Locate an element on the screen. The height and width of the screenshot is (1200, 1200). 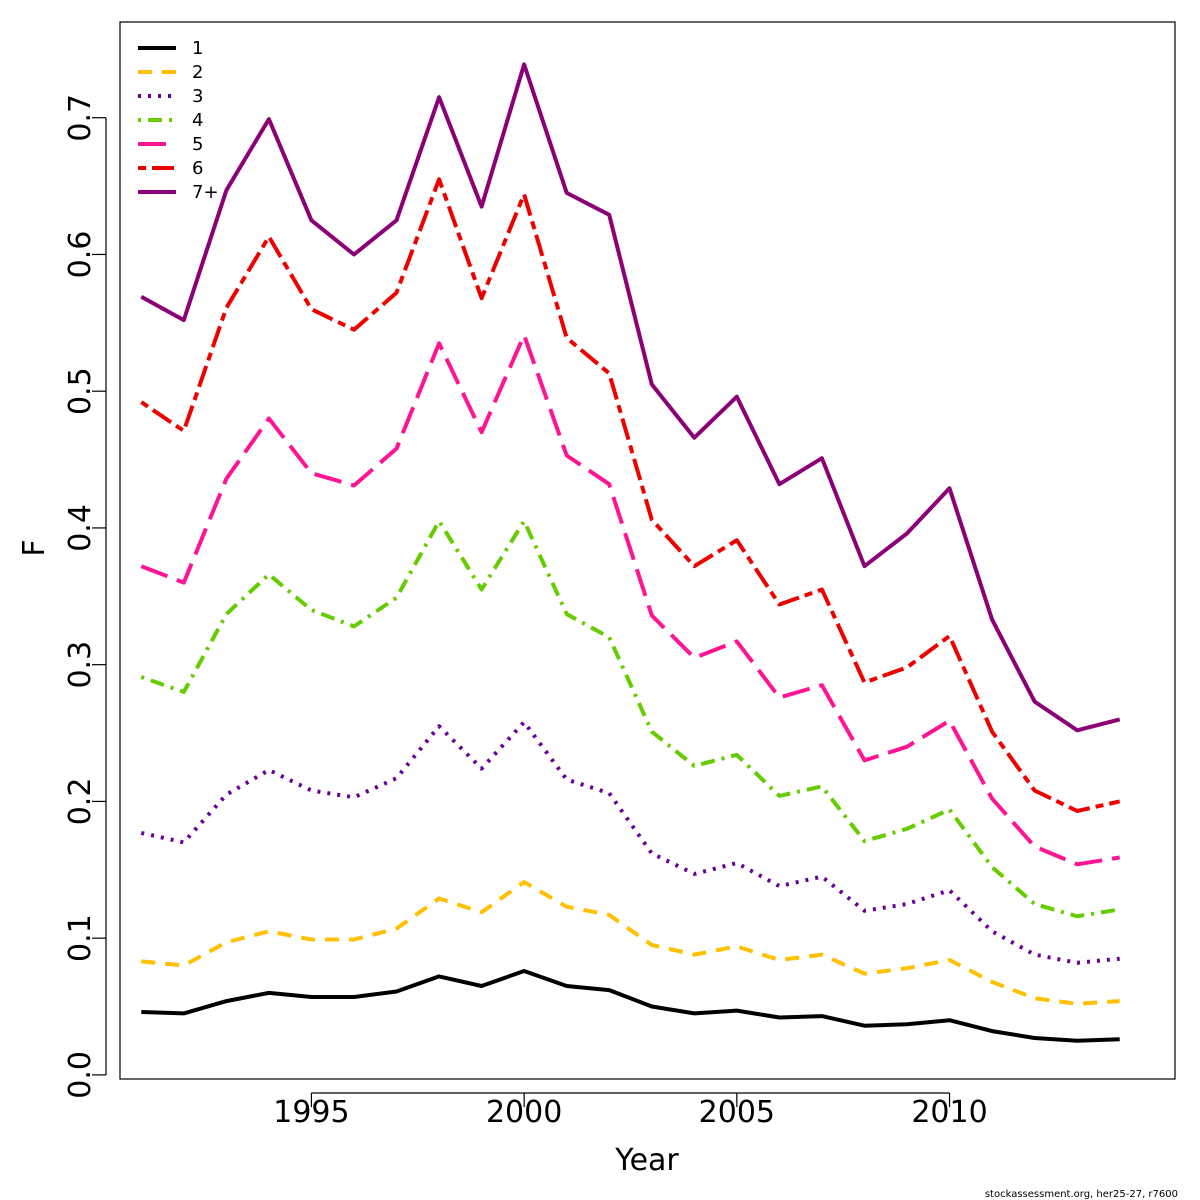
x-tick-label: 2010 is located at coordinates (949, 1112).